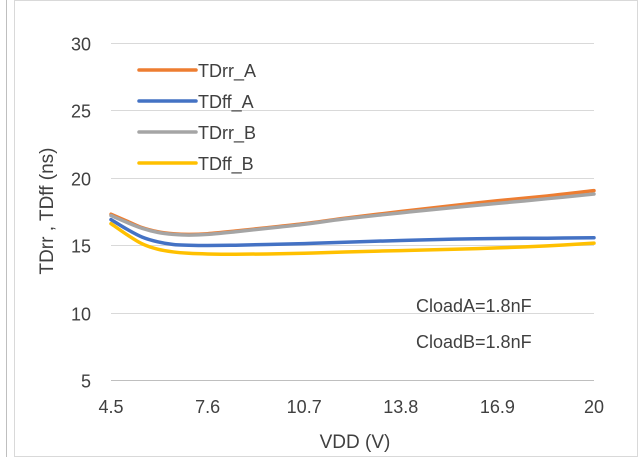 The image size is (638, 462). I want to click on x-tick-label: 7.6, so click(207, 407).